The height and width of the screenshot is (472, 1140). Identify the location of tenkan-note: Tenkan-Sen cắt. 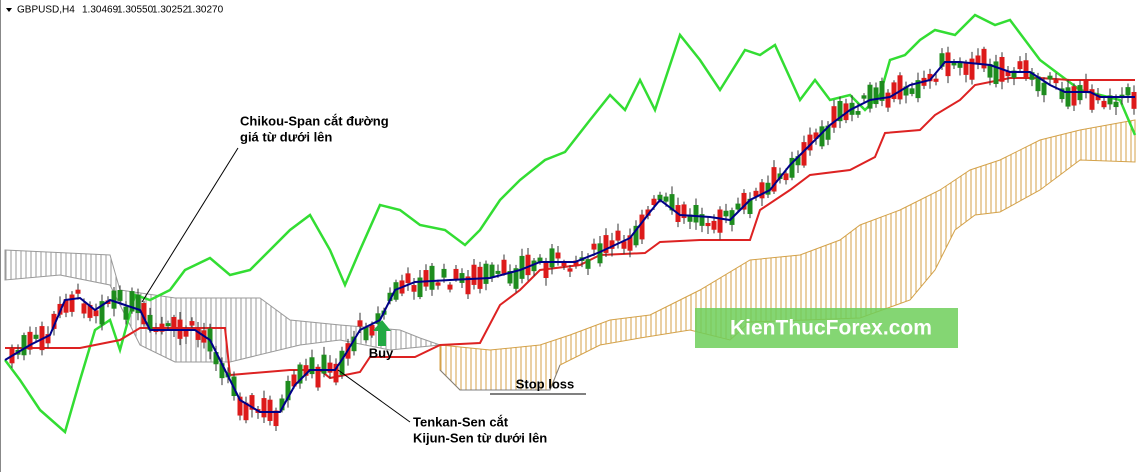
(461, 421).